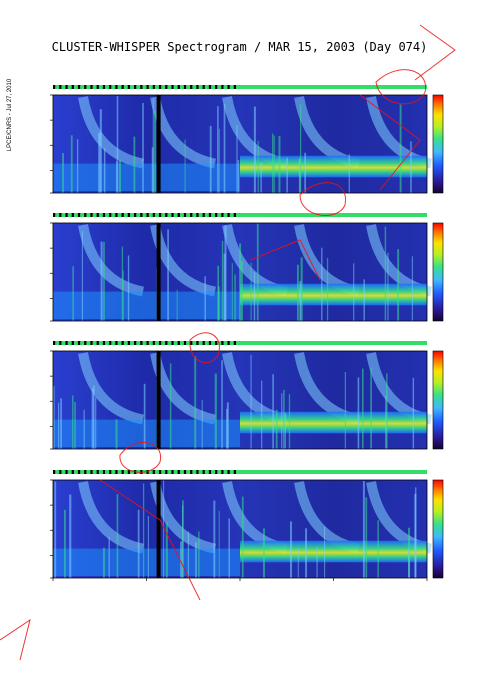 The image size is (479, 678). Describe the element at coordinates (240, 472) in the screenshot. I see `coverage-strip` at that location.